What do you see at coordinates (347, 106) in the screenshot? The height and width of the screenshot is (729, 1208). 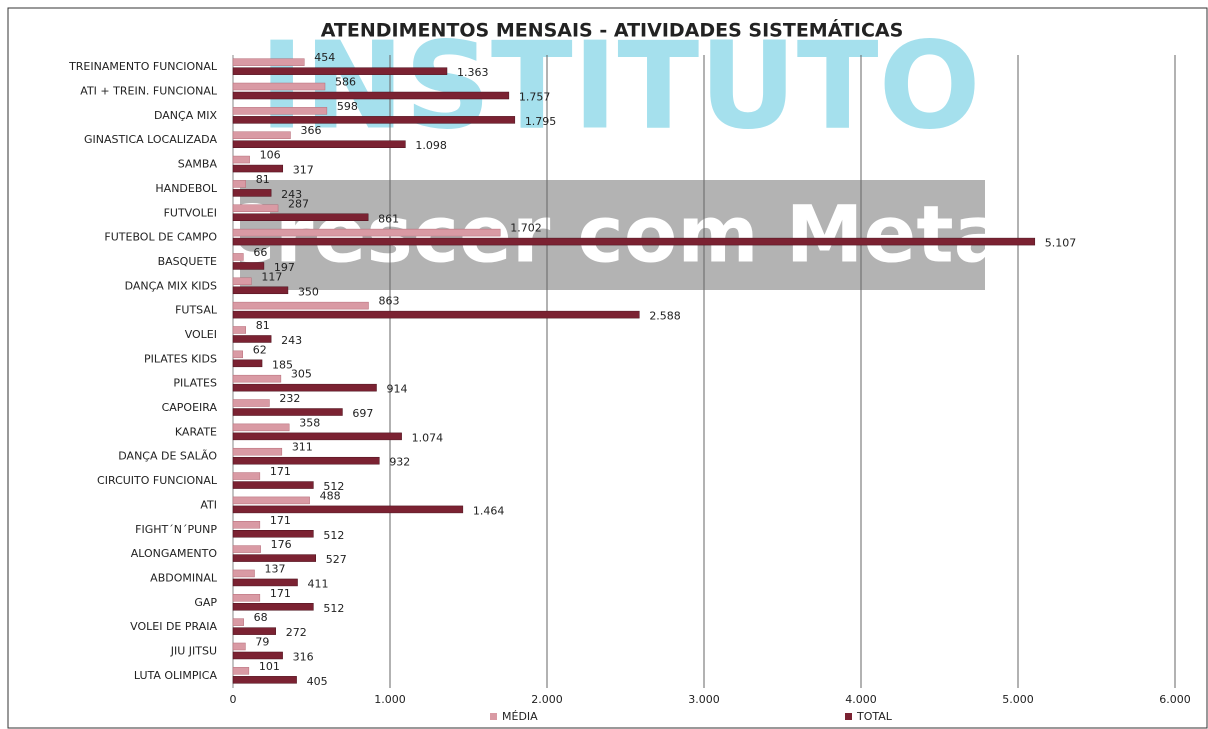 I see `data-label: 598` at bounding box center [347, 106].